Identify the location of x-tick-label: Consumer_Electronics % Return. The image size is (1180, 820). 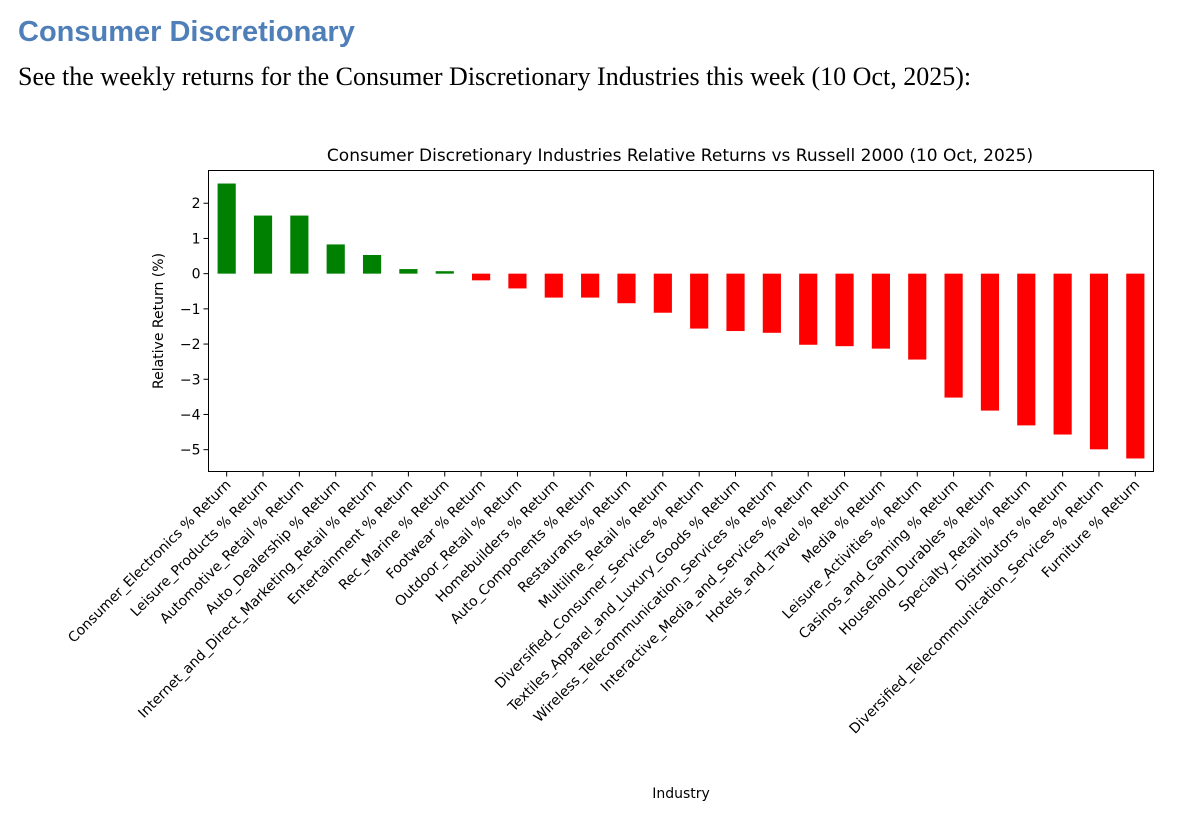
(149, 561).